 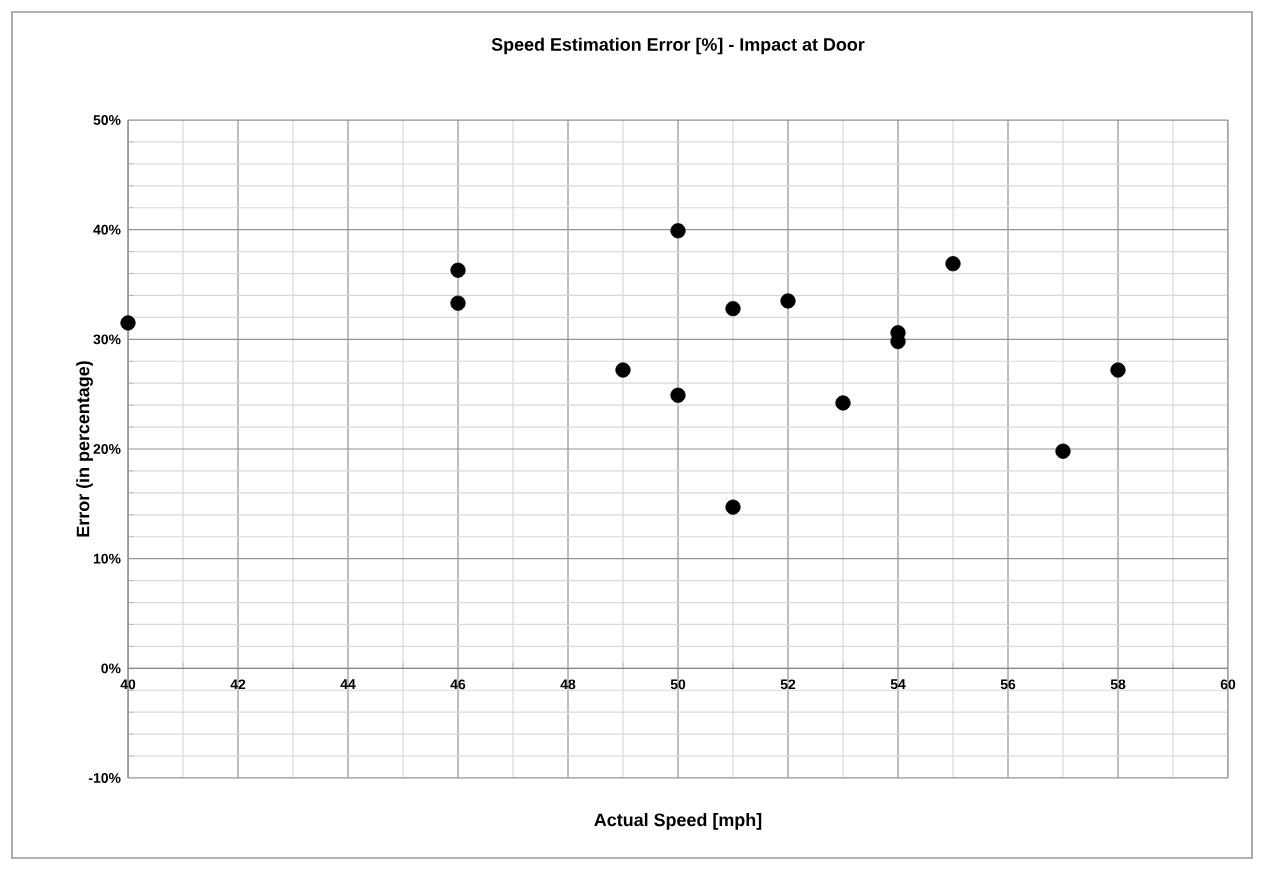 What do you see at coordinates (678, 46) in the screenshot?
I see `chart-title: Speed Estimation Error [%] - Impact at Door` at bounding box center [678, 46].